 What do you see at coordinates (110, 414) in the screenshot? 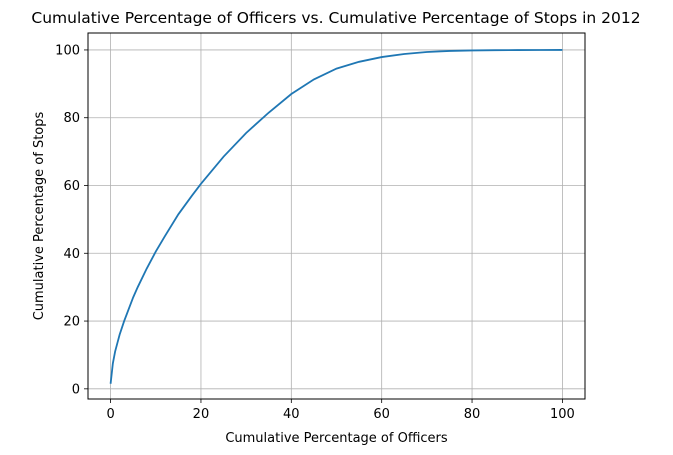
I see `x-tick-label: 0` at bounding box center [110, 414].